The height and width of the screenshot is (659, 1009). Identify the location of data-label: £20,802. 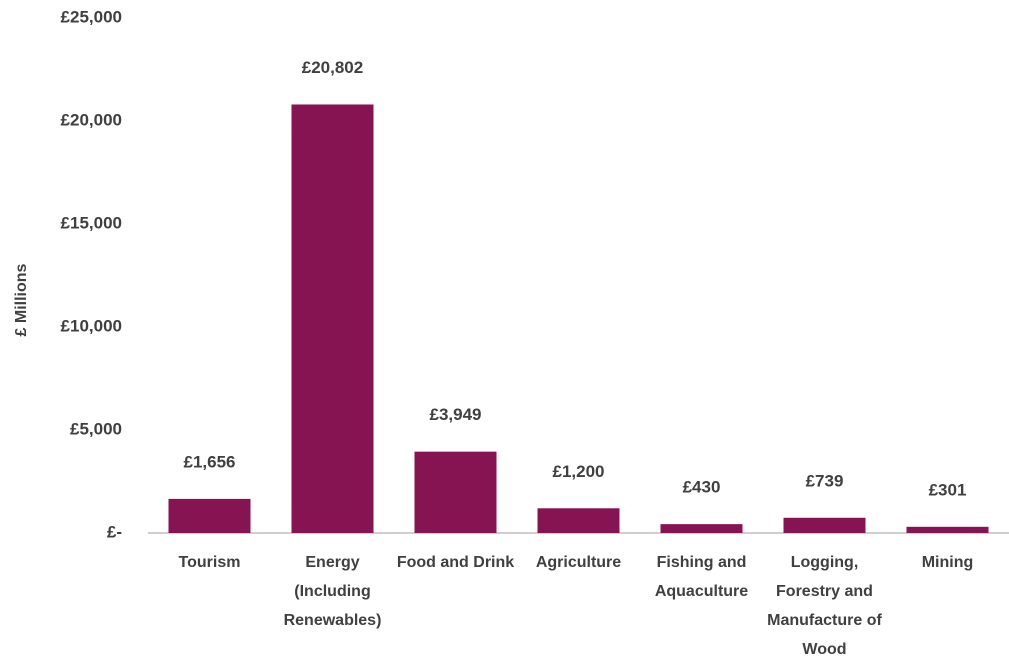
(332, 67).